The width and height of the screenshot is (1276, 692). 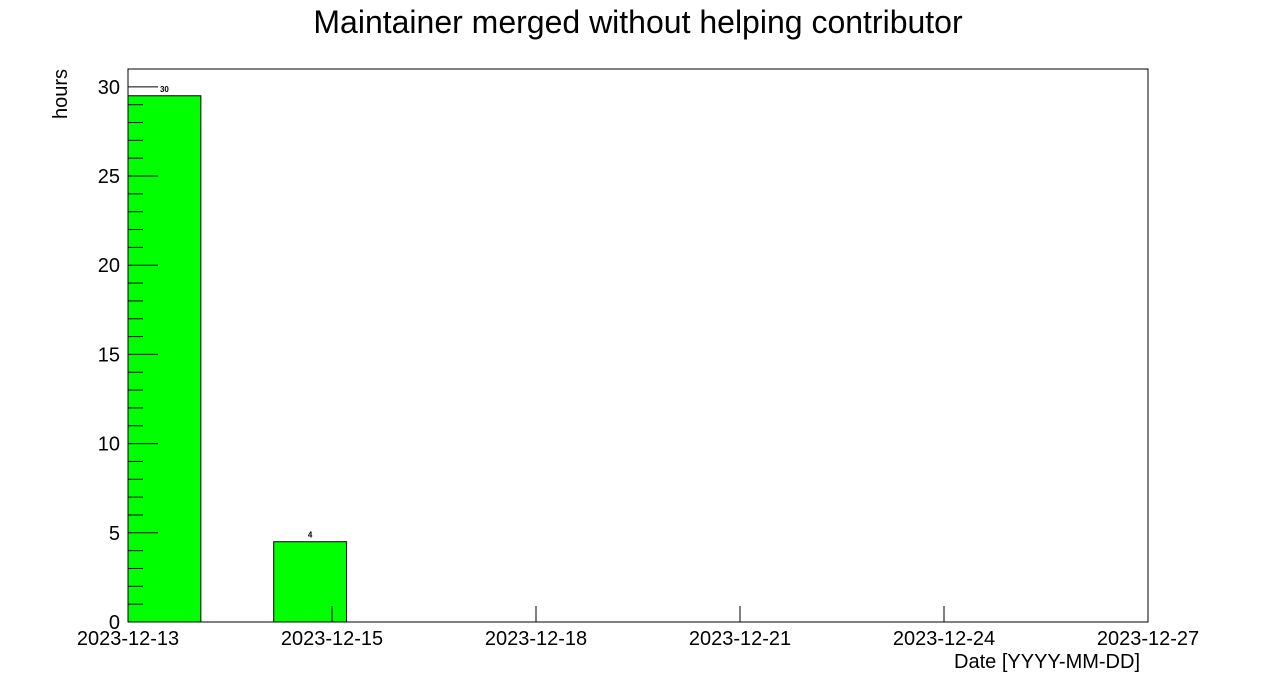 What do you see at coordinates (536, 639) in the screenshot?
I see `x-tick-label: 2023-12-18` at bounding box center [536, 639].